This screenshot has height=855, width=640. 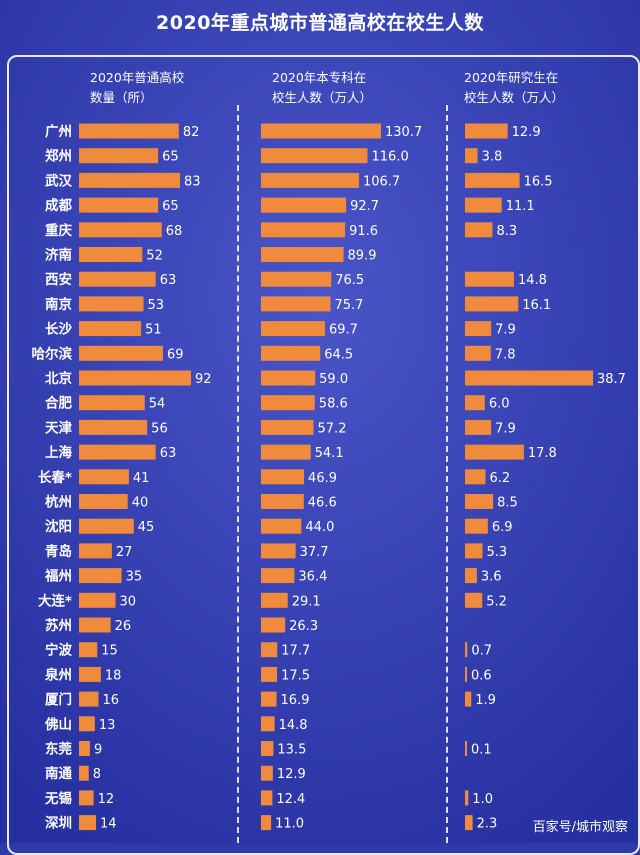 I want to click on data-label: 65, so click(x=170, y=157).